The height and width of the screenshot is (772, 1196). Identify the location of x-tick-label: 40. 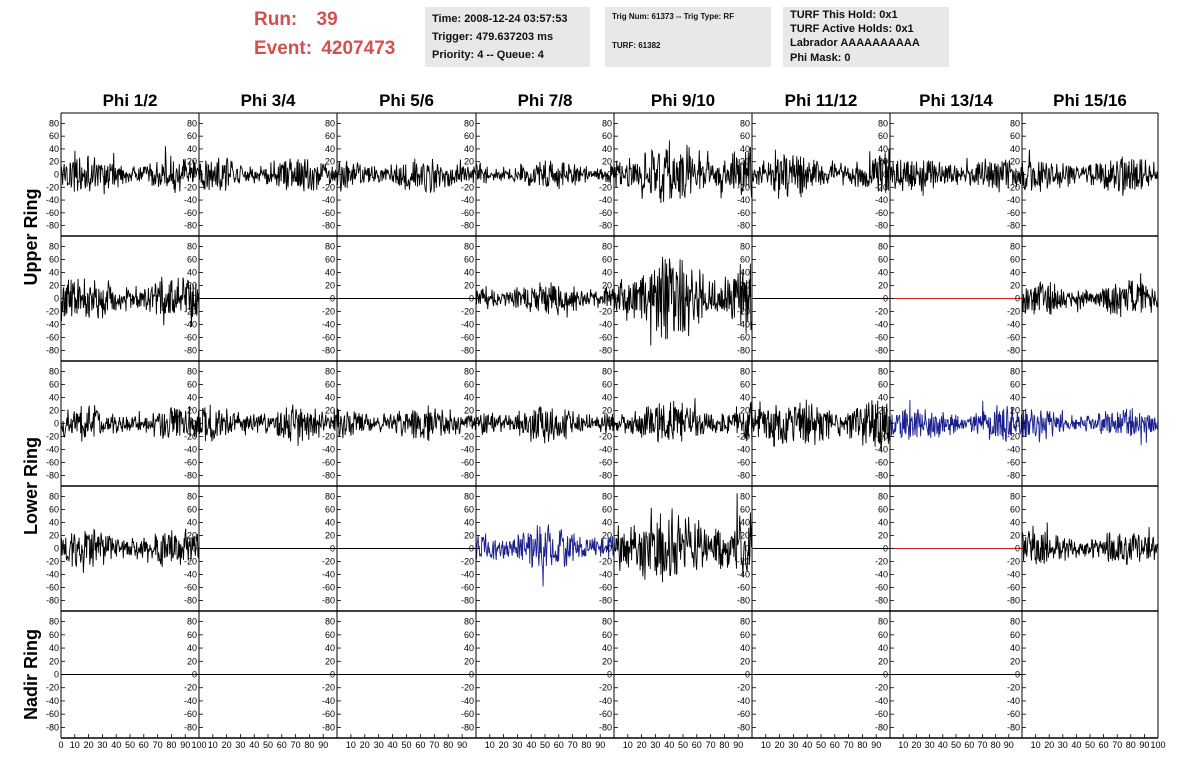
(531, 745).